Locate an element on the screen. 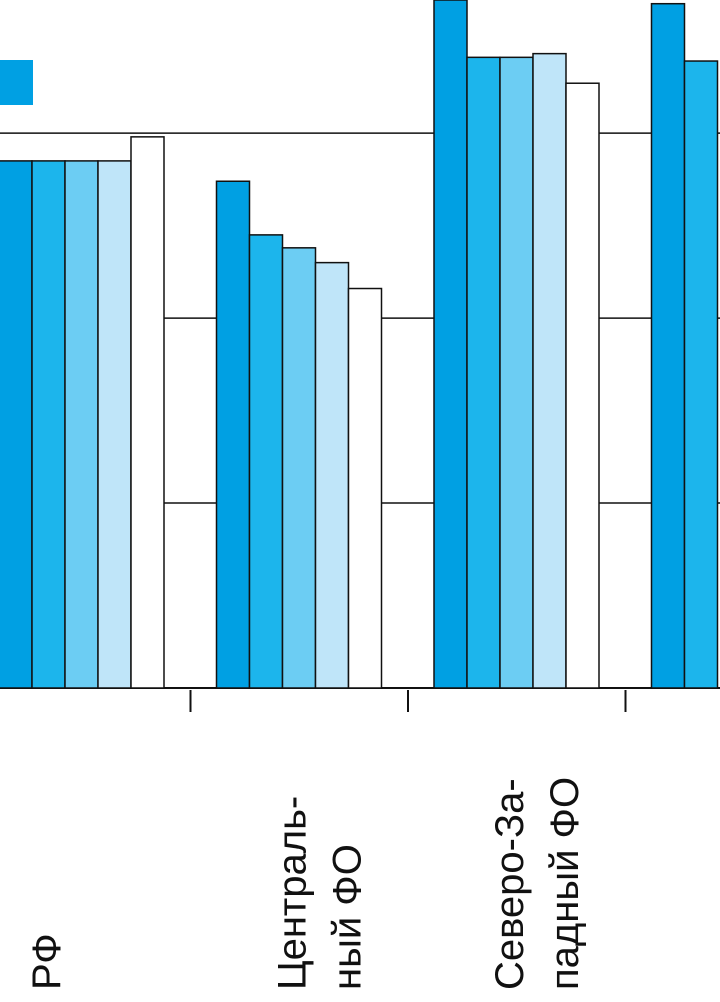 This screenshot has height=1002, width=720. x-tick-label: Северо-За- is located at coordinates (510, 884).